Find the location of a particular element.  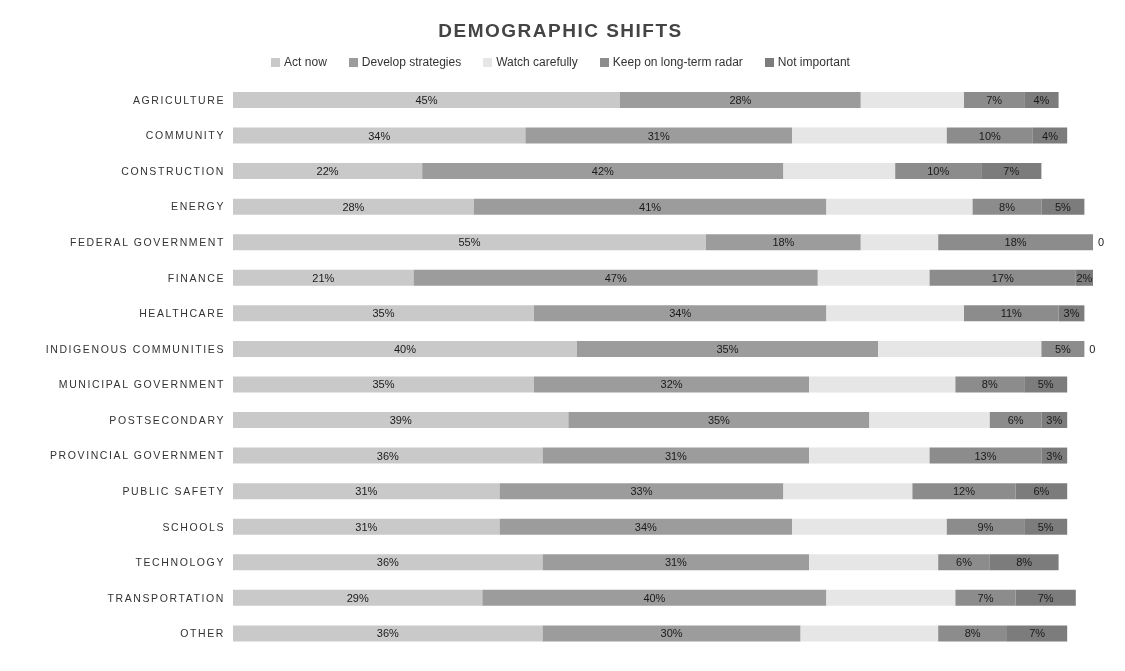

data-label: 40% is located at coordinates (405, 348).